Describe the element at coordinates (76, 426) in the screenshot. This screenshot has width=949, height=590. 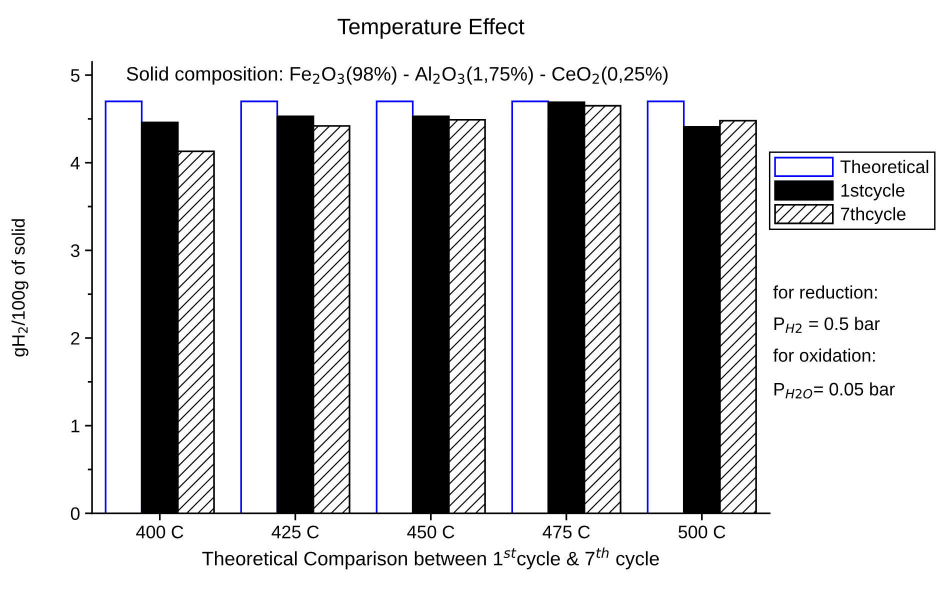
I see `y-tick-label: 1` at that location.